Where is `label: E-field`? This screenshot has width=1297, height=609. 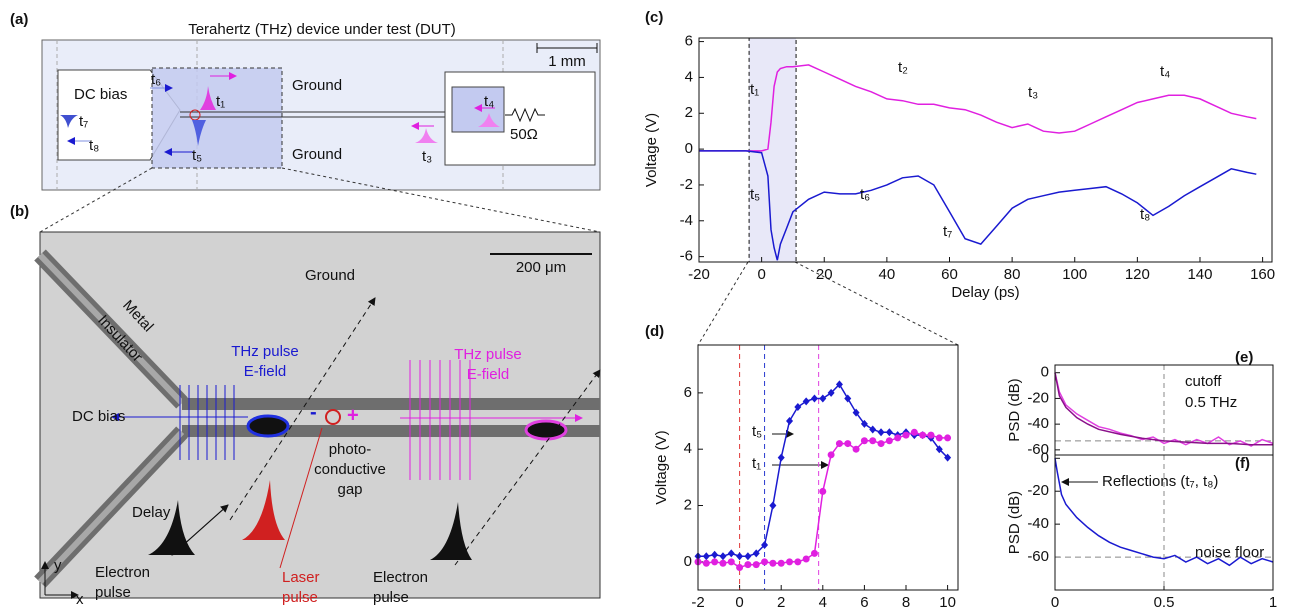 label: E-field is located at coordinates (488, 374).